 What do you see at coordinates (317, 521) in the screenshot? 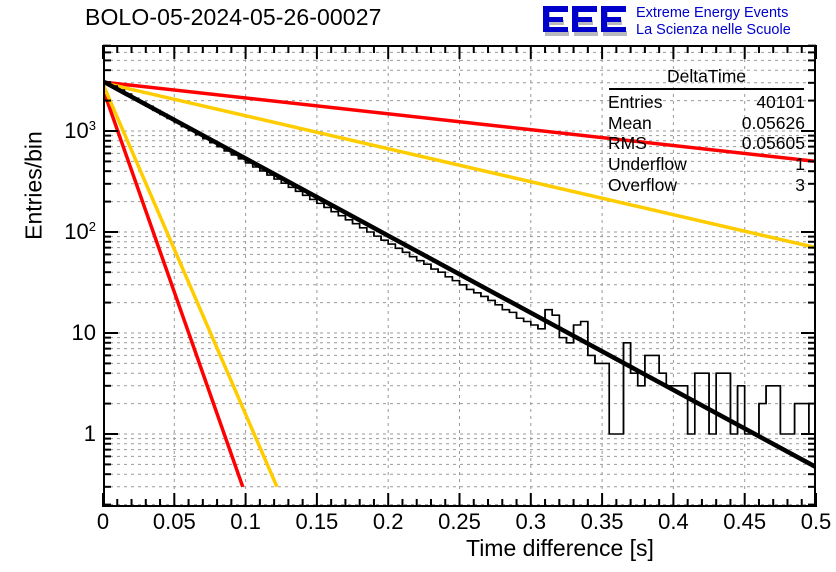
I see `x-tick-label: 0.15` at bounding box center [317, 521].